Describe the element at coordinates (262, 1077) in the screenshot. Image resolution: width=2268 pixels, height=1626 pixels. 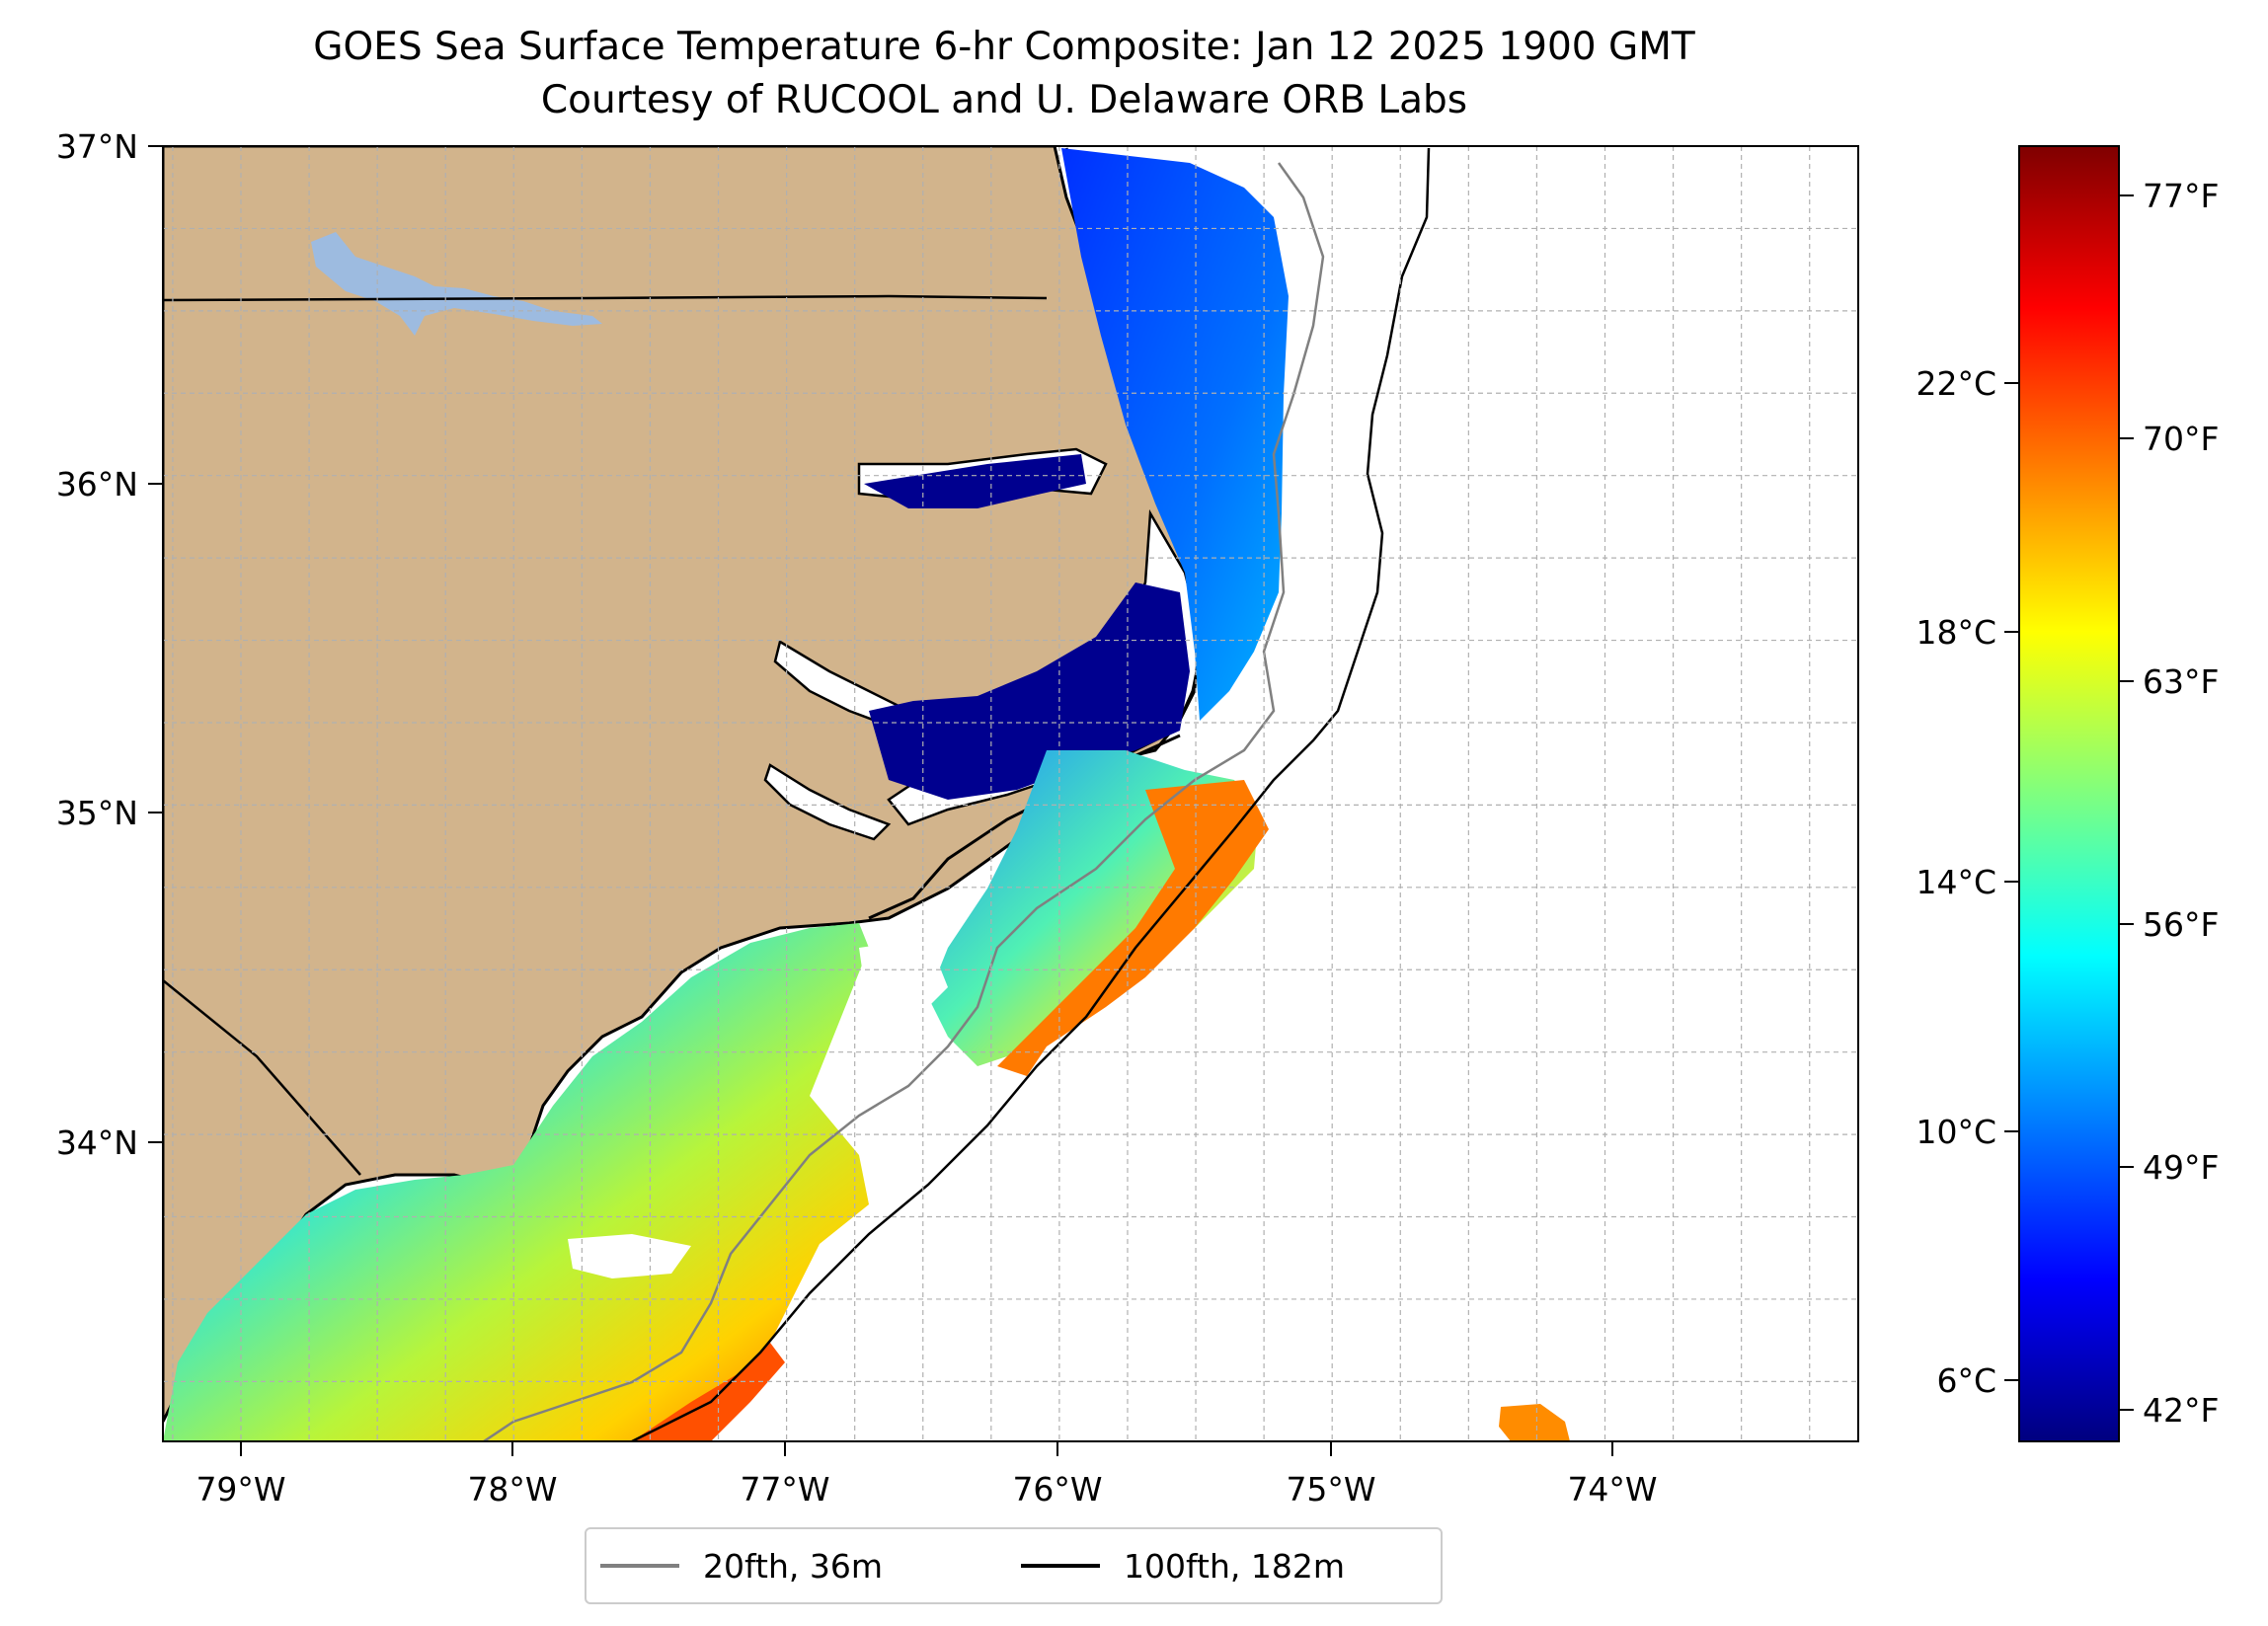
I see `nc-sc-border` at that location.